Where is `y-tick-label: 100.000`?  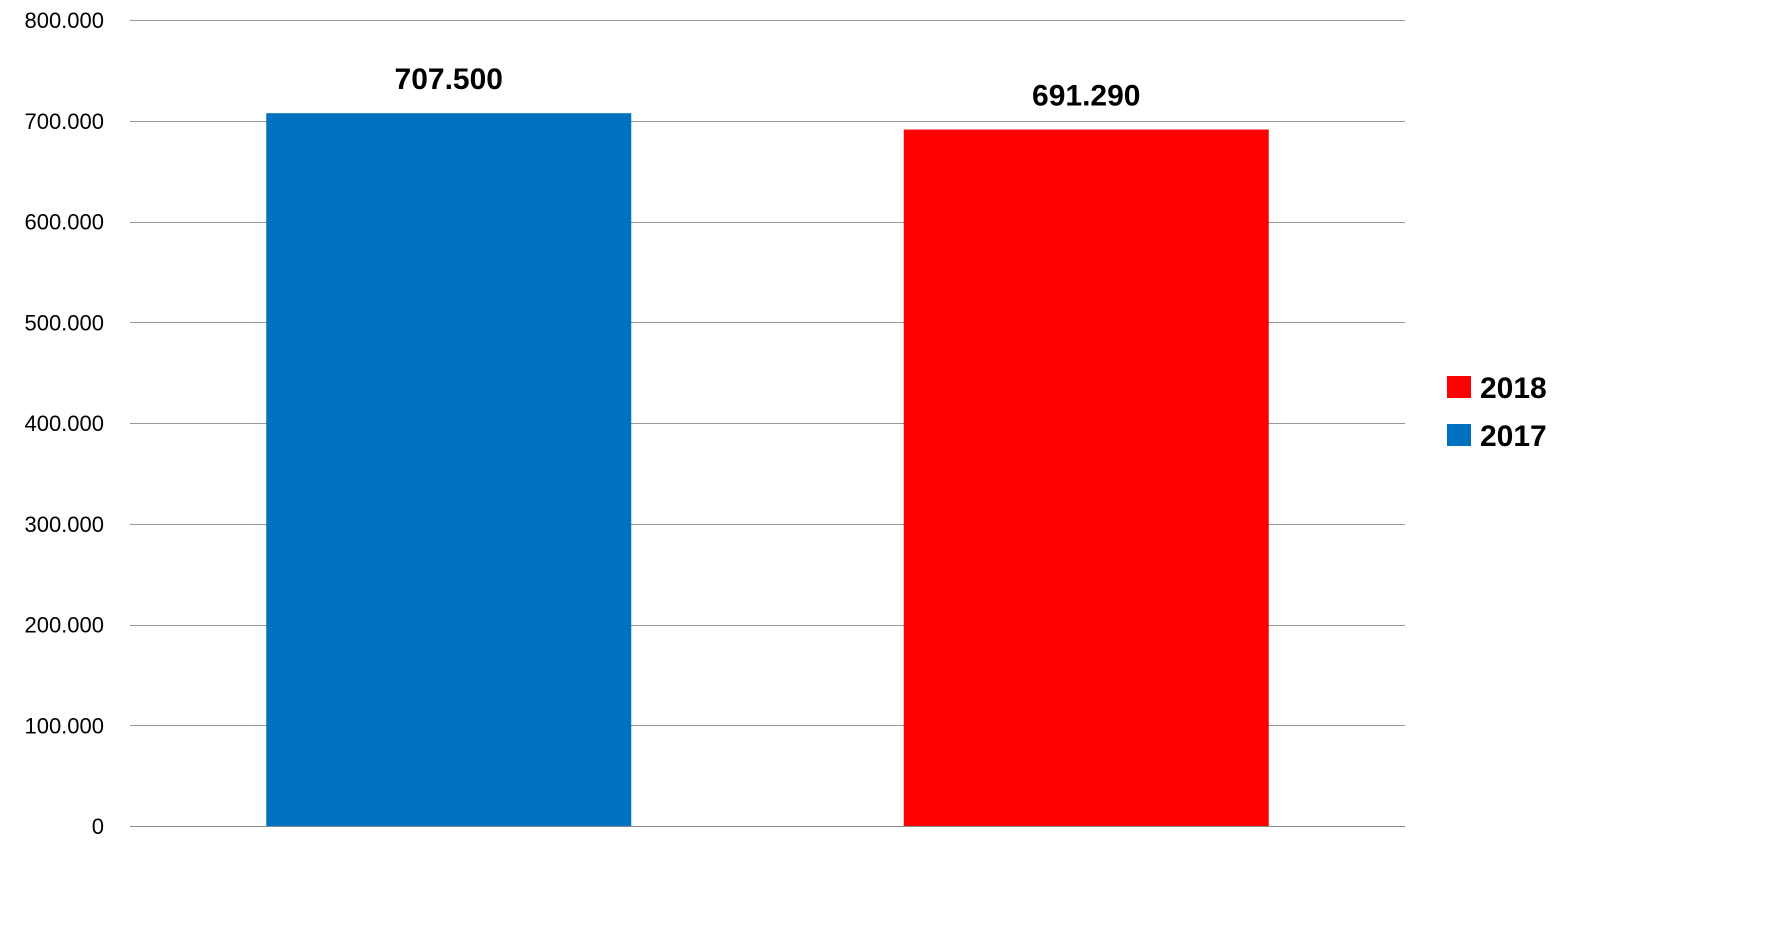 y-tick-label: 100.000 is located at coordinates (64, 725).